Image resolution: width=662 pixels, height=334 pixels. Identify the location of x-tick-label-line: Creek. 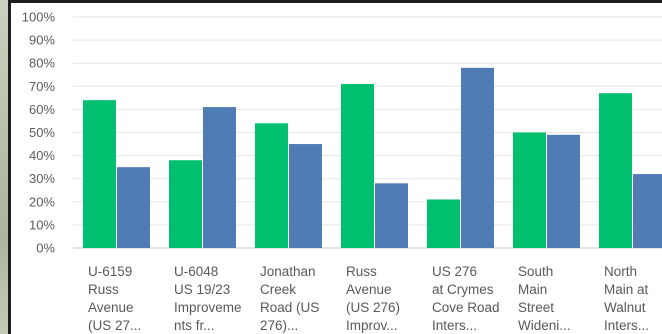
(278, 289).